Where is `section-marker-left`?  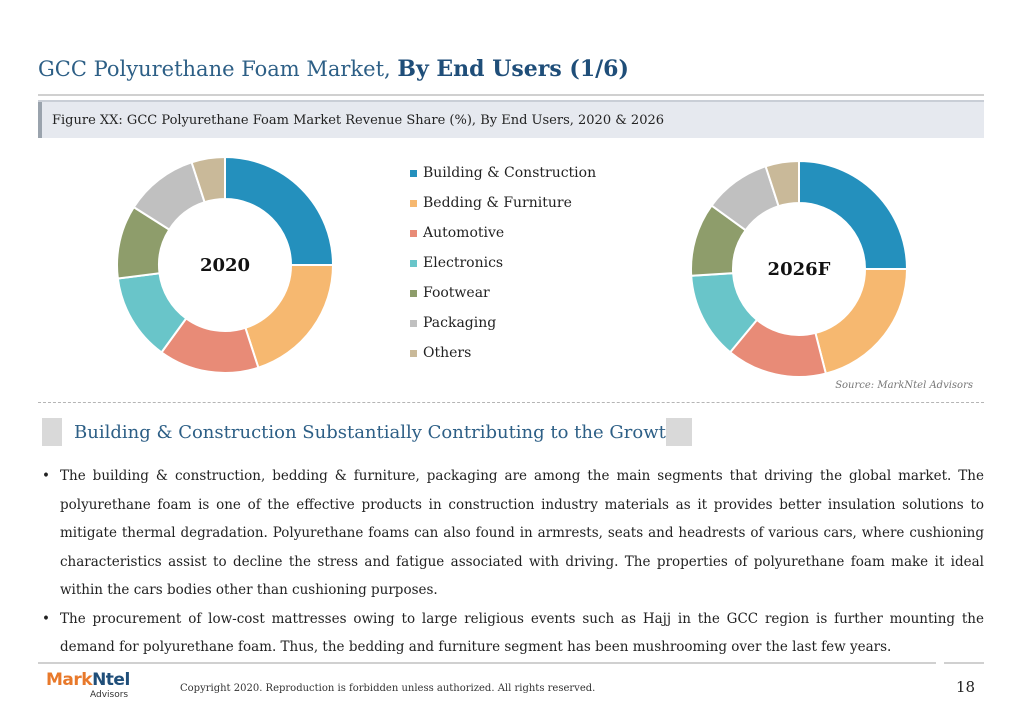 section-marker-left is located at coordinates (52, 432).